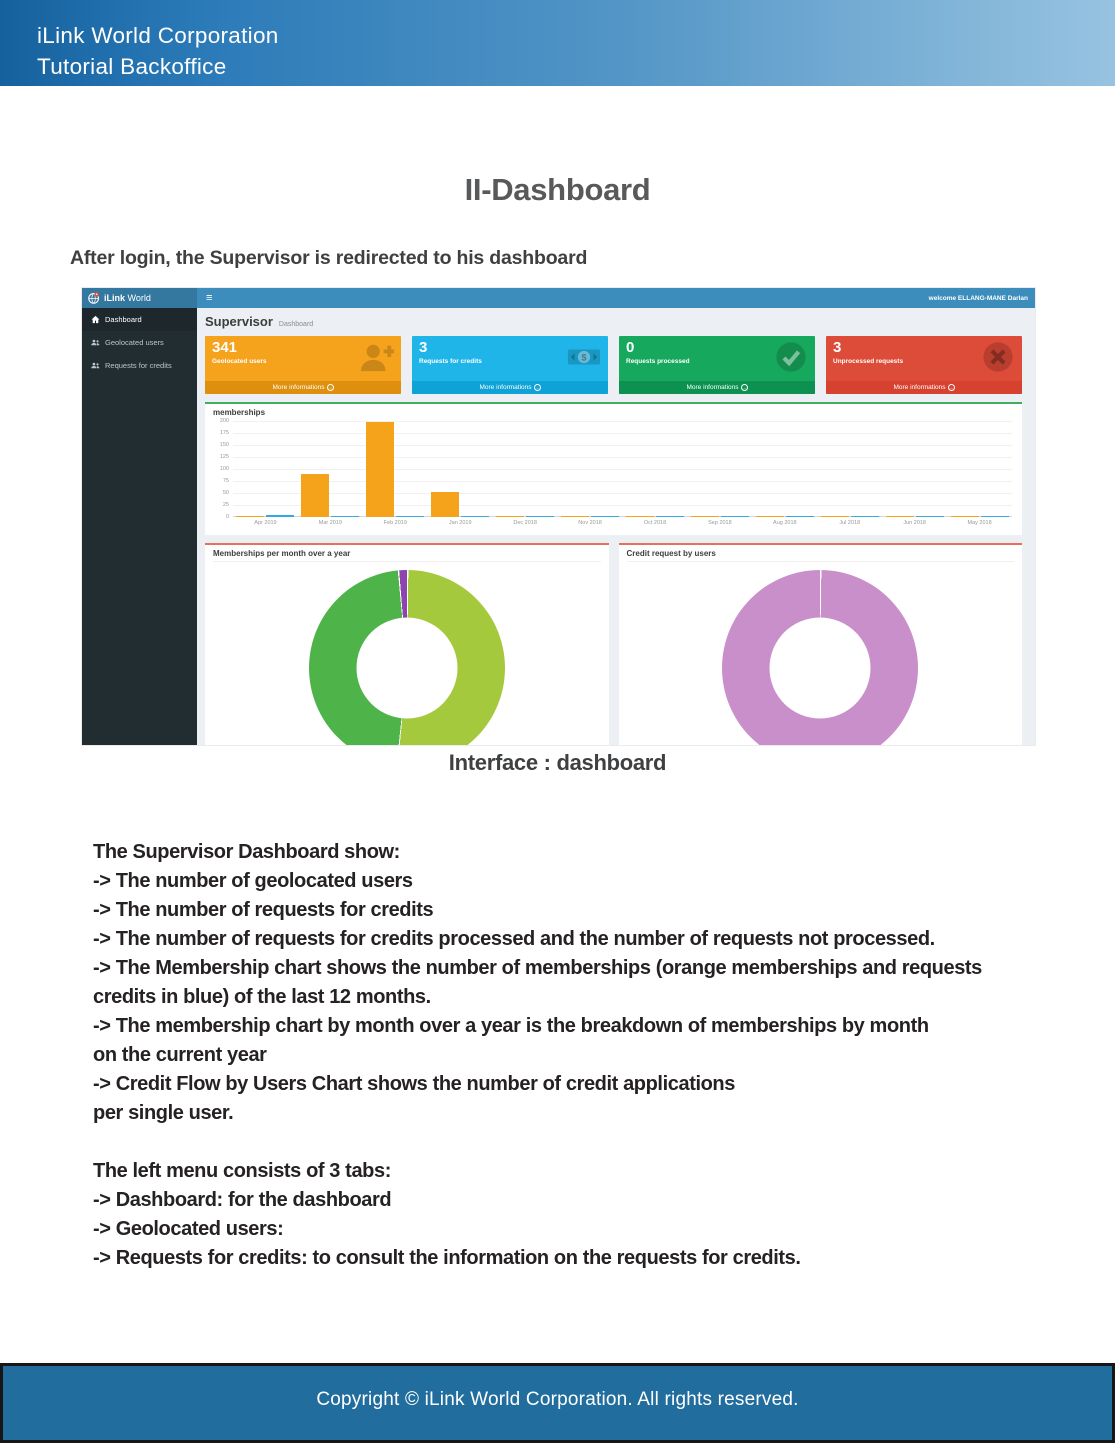 The height and width of the screenshot is (1443, 1115). Describe the element at coordinates (239, 321) in the screenshot. I see `content-title: Supervisor` at that location.